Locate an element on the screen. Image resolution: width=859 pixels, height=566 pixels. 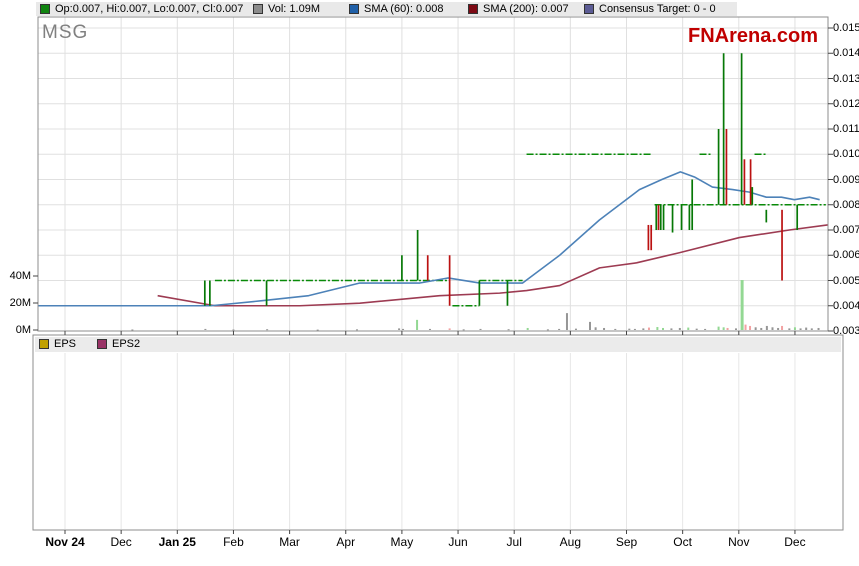
time-tick-label: Mar is located at coordinates (289, 542).